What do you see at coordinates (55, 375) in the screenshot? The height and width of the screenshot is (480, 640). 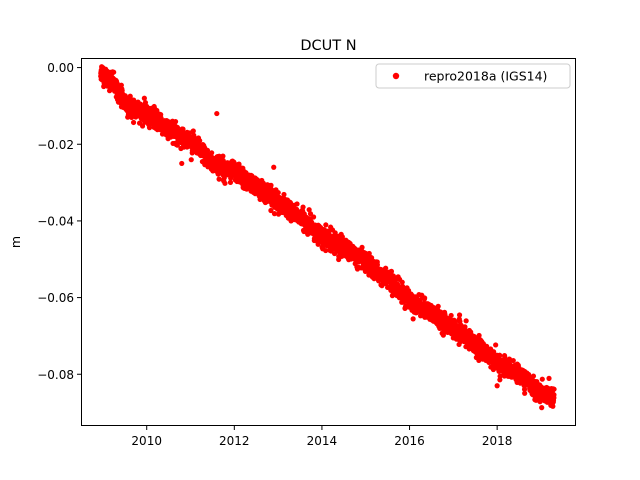 I see `y-tick-label: −0.08` at bounding box center [55, 375].